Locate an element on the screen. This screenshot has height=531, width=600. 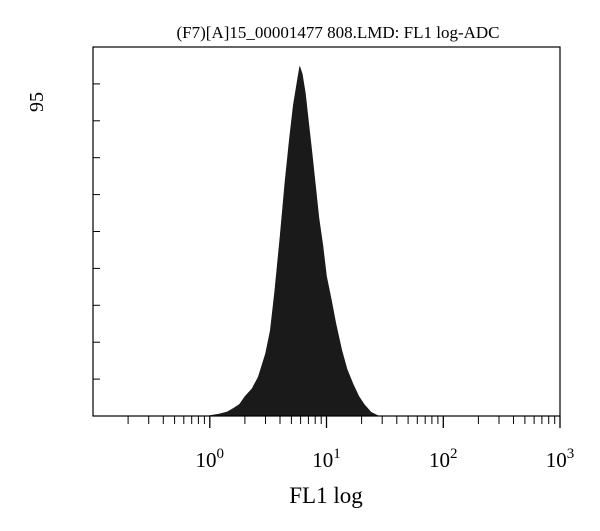
x-tick-label: 10³ is located at coordinates (560, 459).